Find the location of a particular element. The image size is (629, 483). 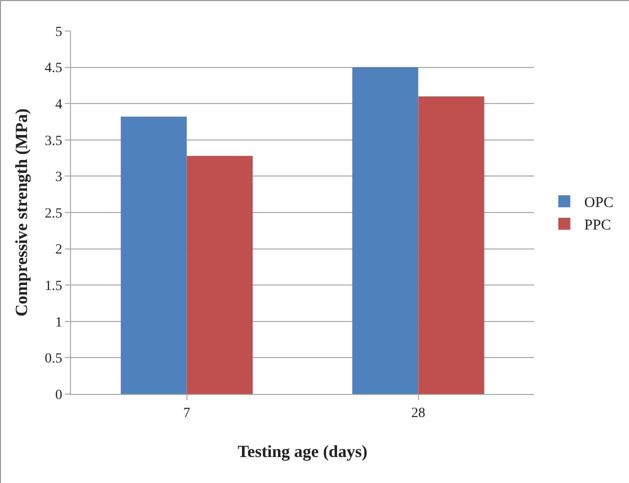

y-tick-label: 5 is located at coordinates (58, 32).